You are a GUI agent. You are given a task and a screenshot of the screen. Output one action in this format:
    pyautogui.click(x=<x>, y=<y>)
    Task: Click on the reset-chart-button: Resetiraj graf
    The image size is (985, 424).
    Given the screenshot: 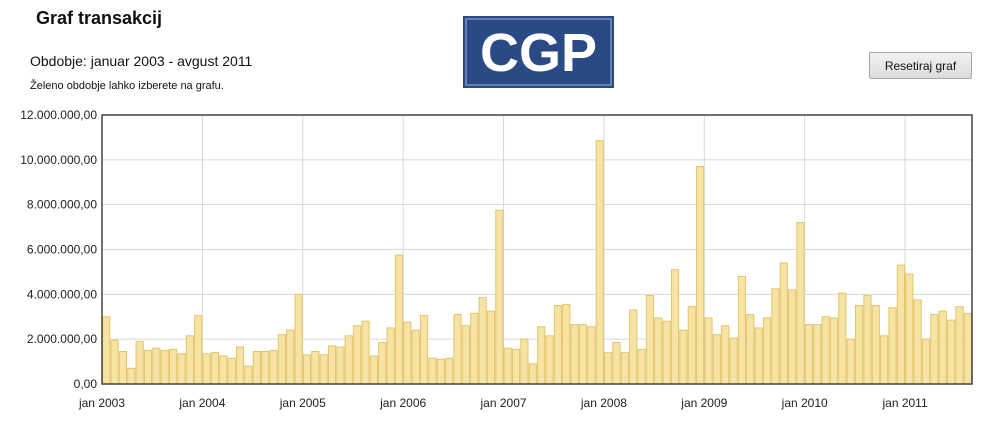 What is the action you would take?
    pyautogui.click(x=920, y=65)
    